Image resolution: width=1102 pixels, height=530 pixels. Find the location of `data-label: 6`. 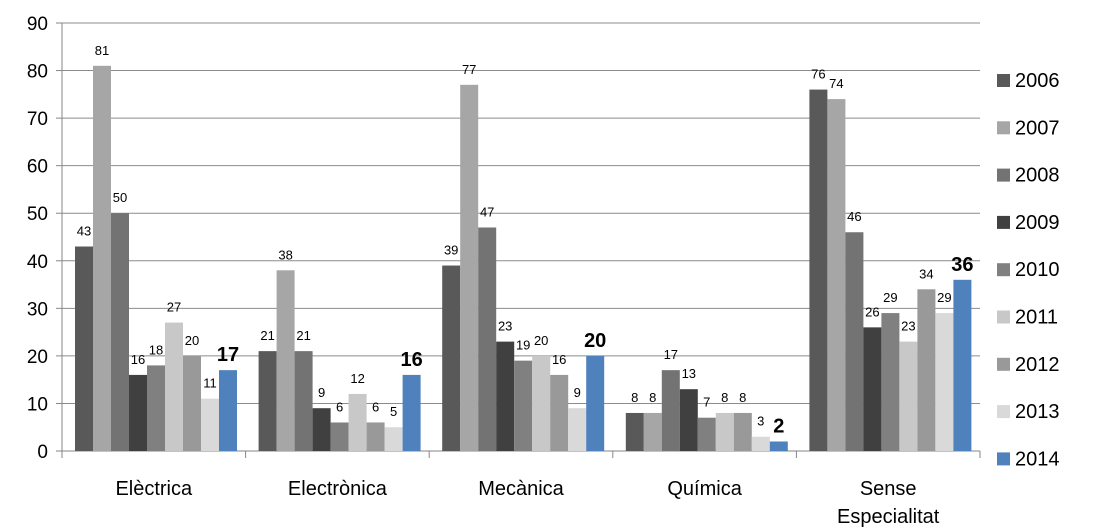

data-label: 6 is located at coordinates (339, 406).